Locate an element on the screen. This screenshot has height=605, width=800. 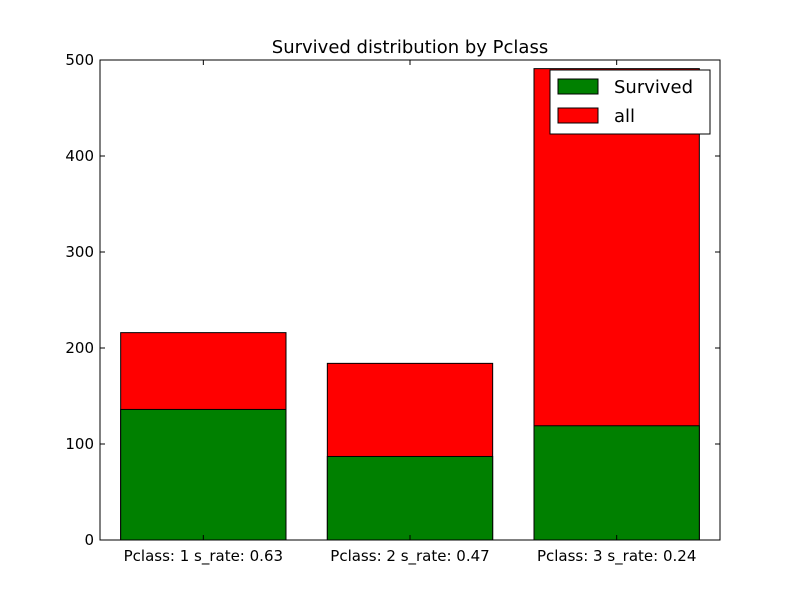
legend-label-1: Survived is located at coordinates (653, 87).